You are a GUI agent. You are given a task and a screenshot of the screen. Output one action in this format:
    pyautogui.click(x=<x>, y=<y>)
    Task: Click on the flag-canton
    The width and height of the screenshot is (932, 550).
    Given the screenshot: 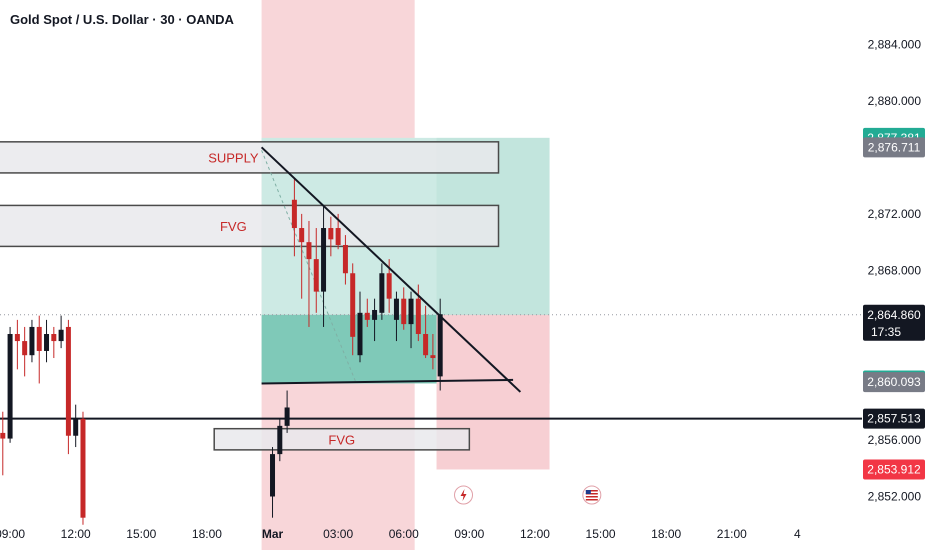 What is the action you would take?
    pyautogui.click(x=588, y=492)
    